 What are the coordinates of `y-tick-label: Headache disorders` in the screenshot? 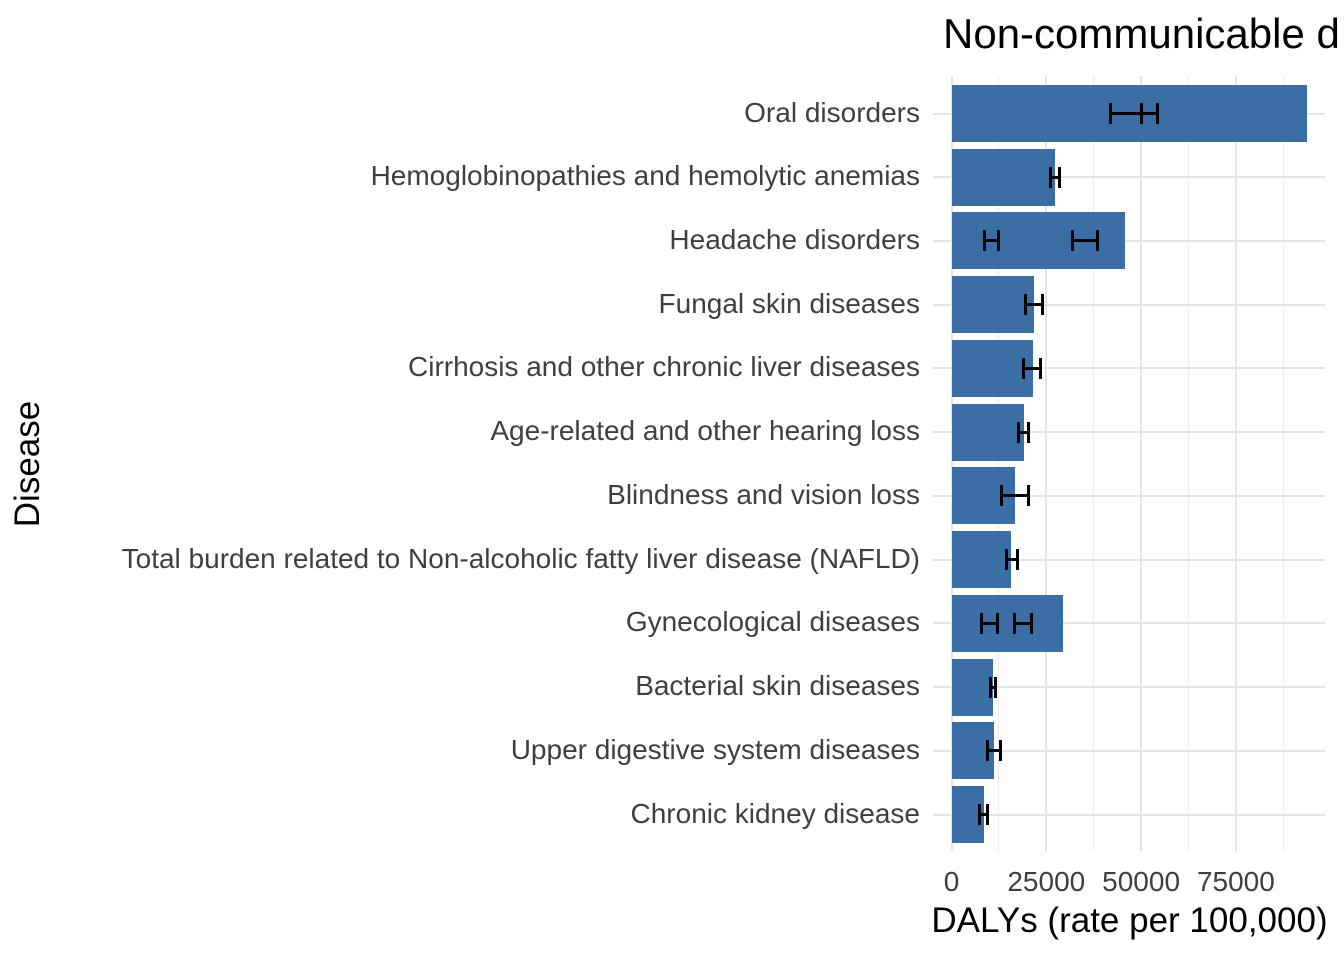 It's located at (794, 239).